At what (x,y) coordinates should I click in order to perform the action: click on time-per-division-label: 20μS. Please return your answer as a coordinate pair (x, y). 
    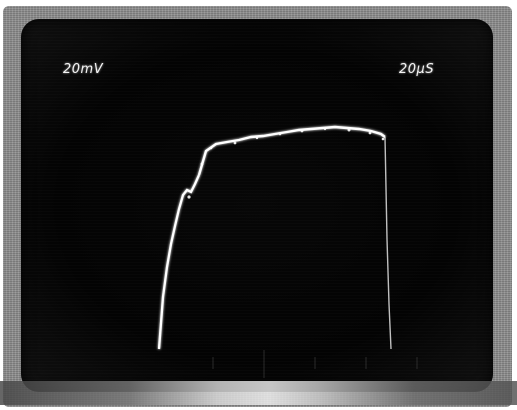
    Looking at the image, I should click on (417, 69).